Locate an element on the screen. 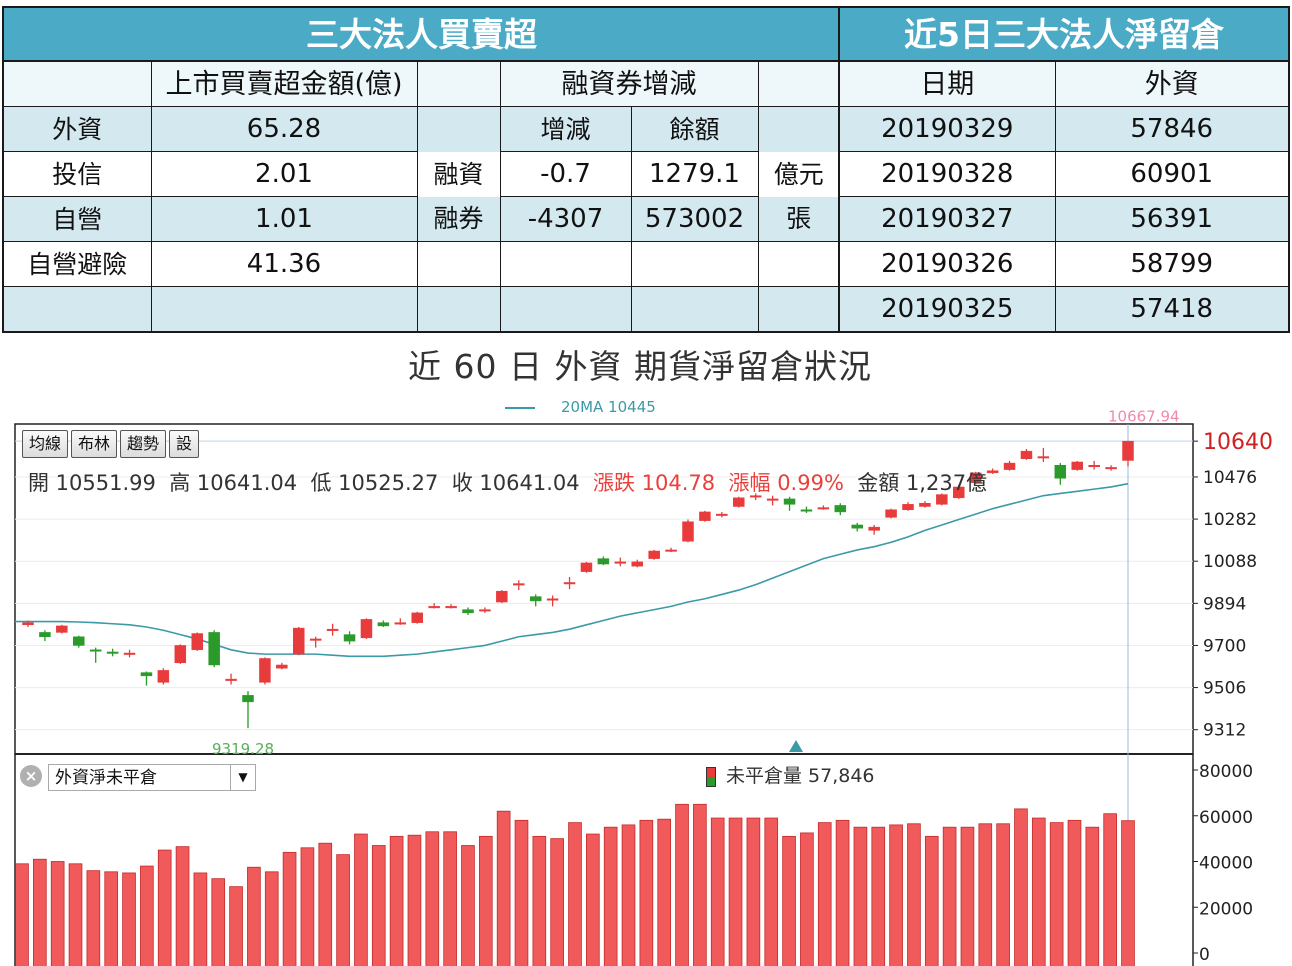  oi-tick-label: 60000 is located at coordinates (1226, 818).